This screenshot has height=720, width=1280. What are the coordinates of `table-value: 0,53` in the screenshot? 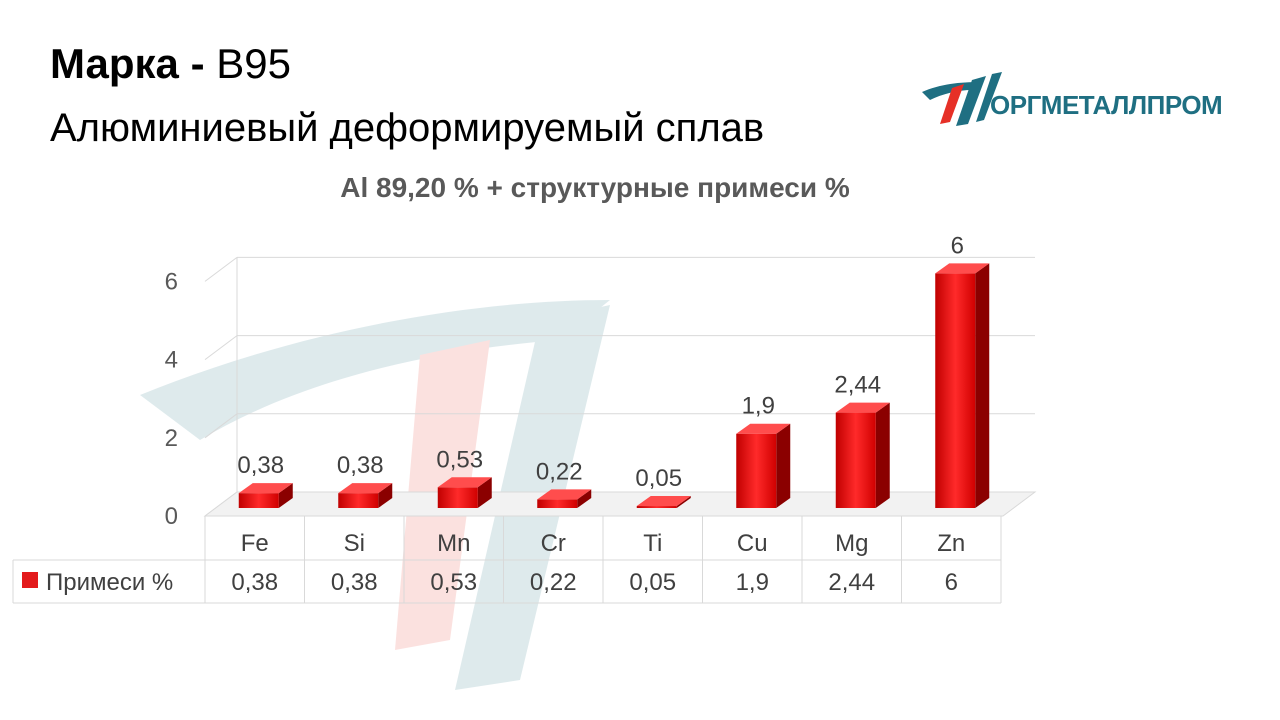 It's located at (453, 582).